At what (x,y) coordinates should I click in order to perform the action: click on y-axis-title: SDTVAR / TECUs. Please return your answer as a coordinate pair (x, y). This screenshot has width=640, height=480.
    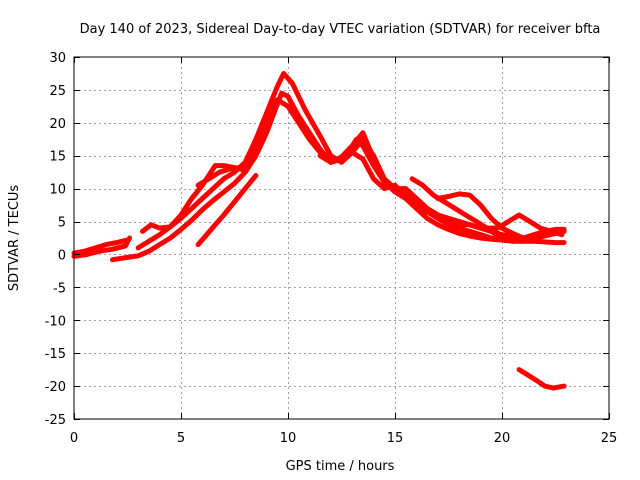
    Looking at the image, I should click on (14, 238).